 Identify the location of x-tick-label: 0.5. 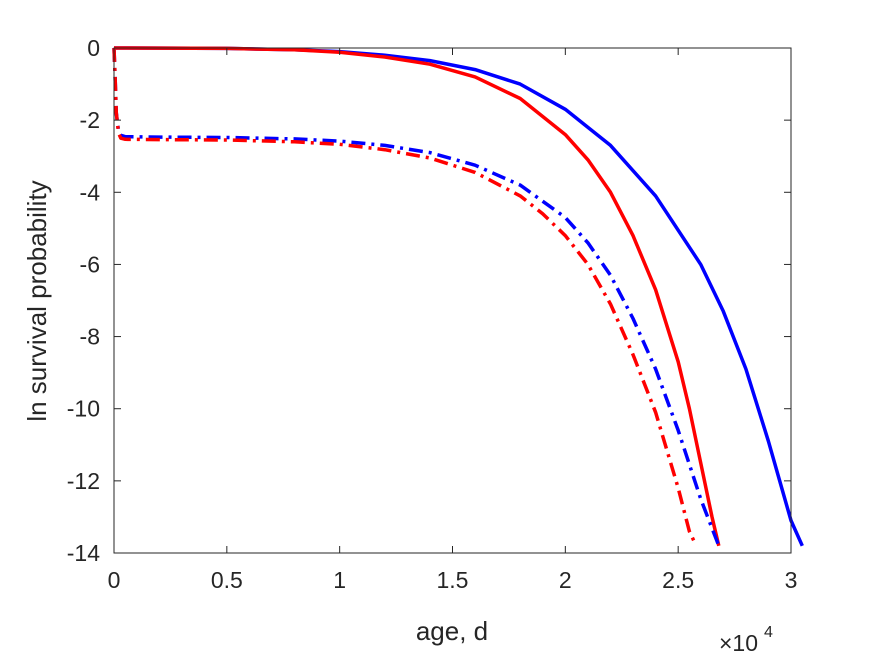
(227, 580).